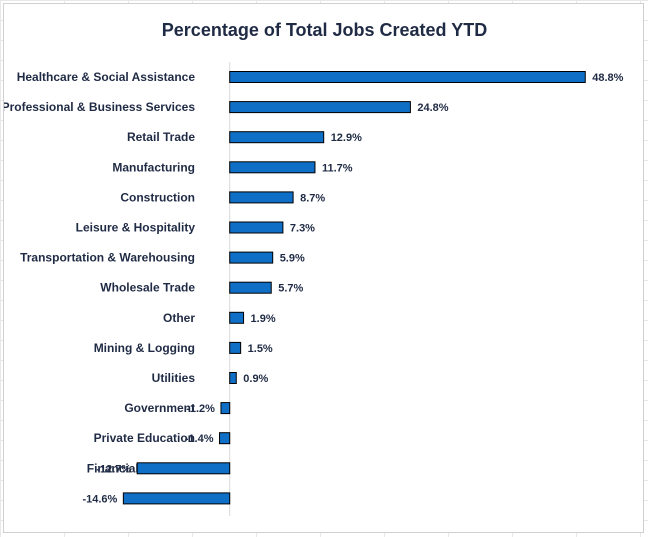 The image size is (648, 537). I want to click on category-label: Transportation & Warehousing, so click(107, 258).